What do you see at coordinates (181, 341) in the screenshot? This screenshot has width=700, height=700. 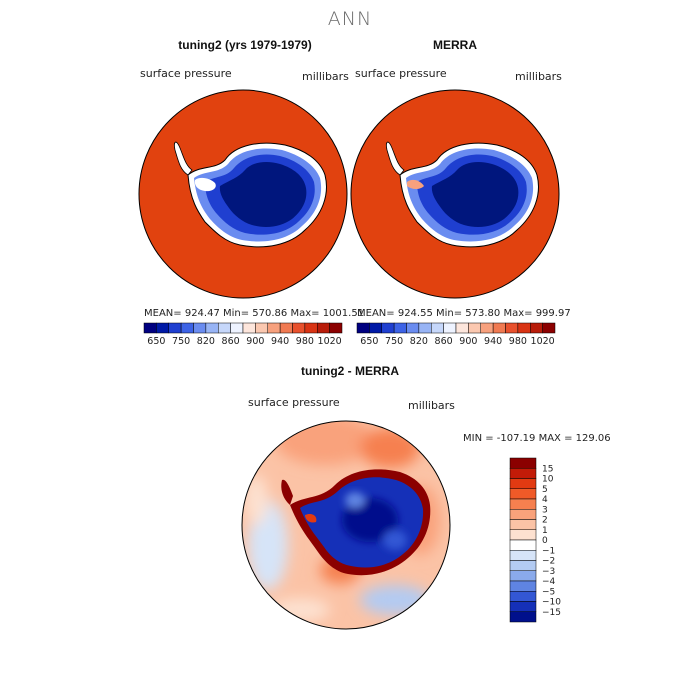 I see `colorbar-model-tick-label: 750` at bounding box center [181, 341].